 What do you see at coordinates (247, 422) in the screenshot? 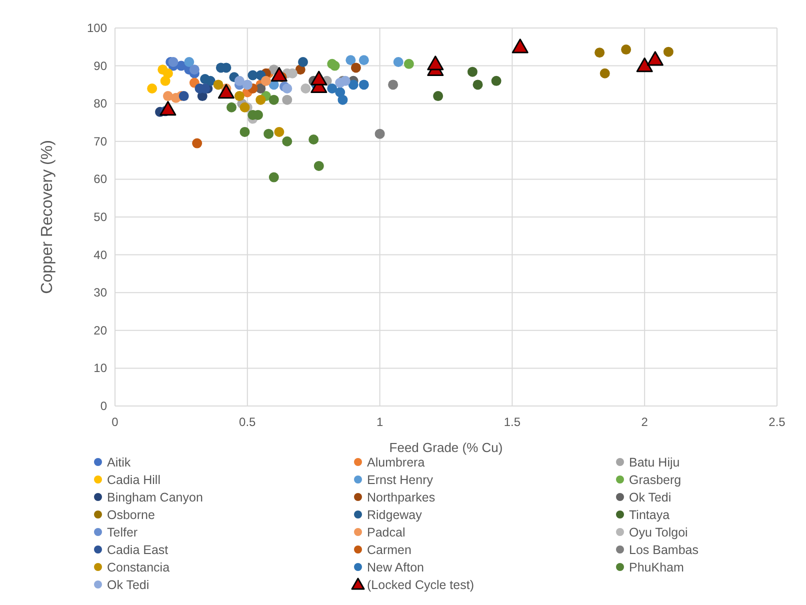
I see `x-tick-label: 0.5` at bounding box center [247, 422].